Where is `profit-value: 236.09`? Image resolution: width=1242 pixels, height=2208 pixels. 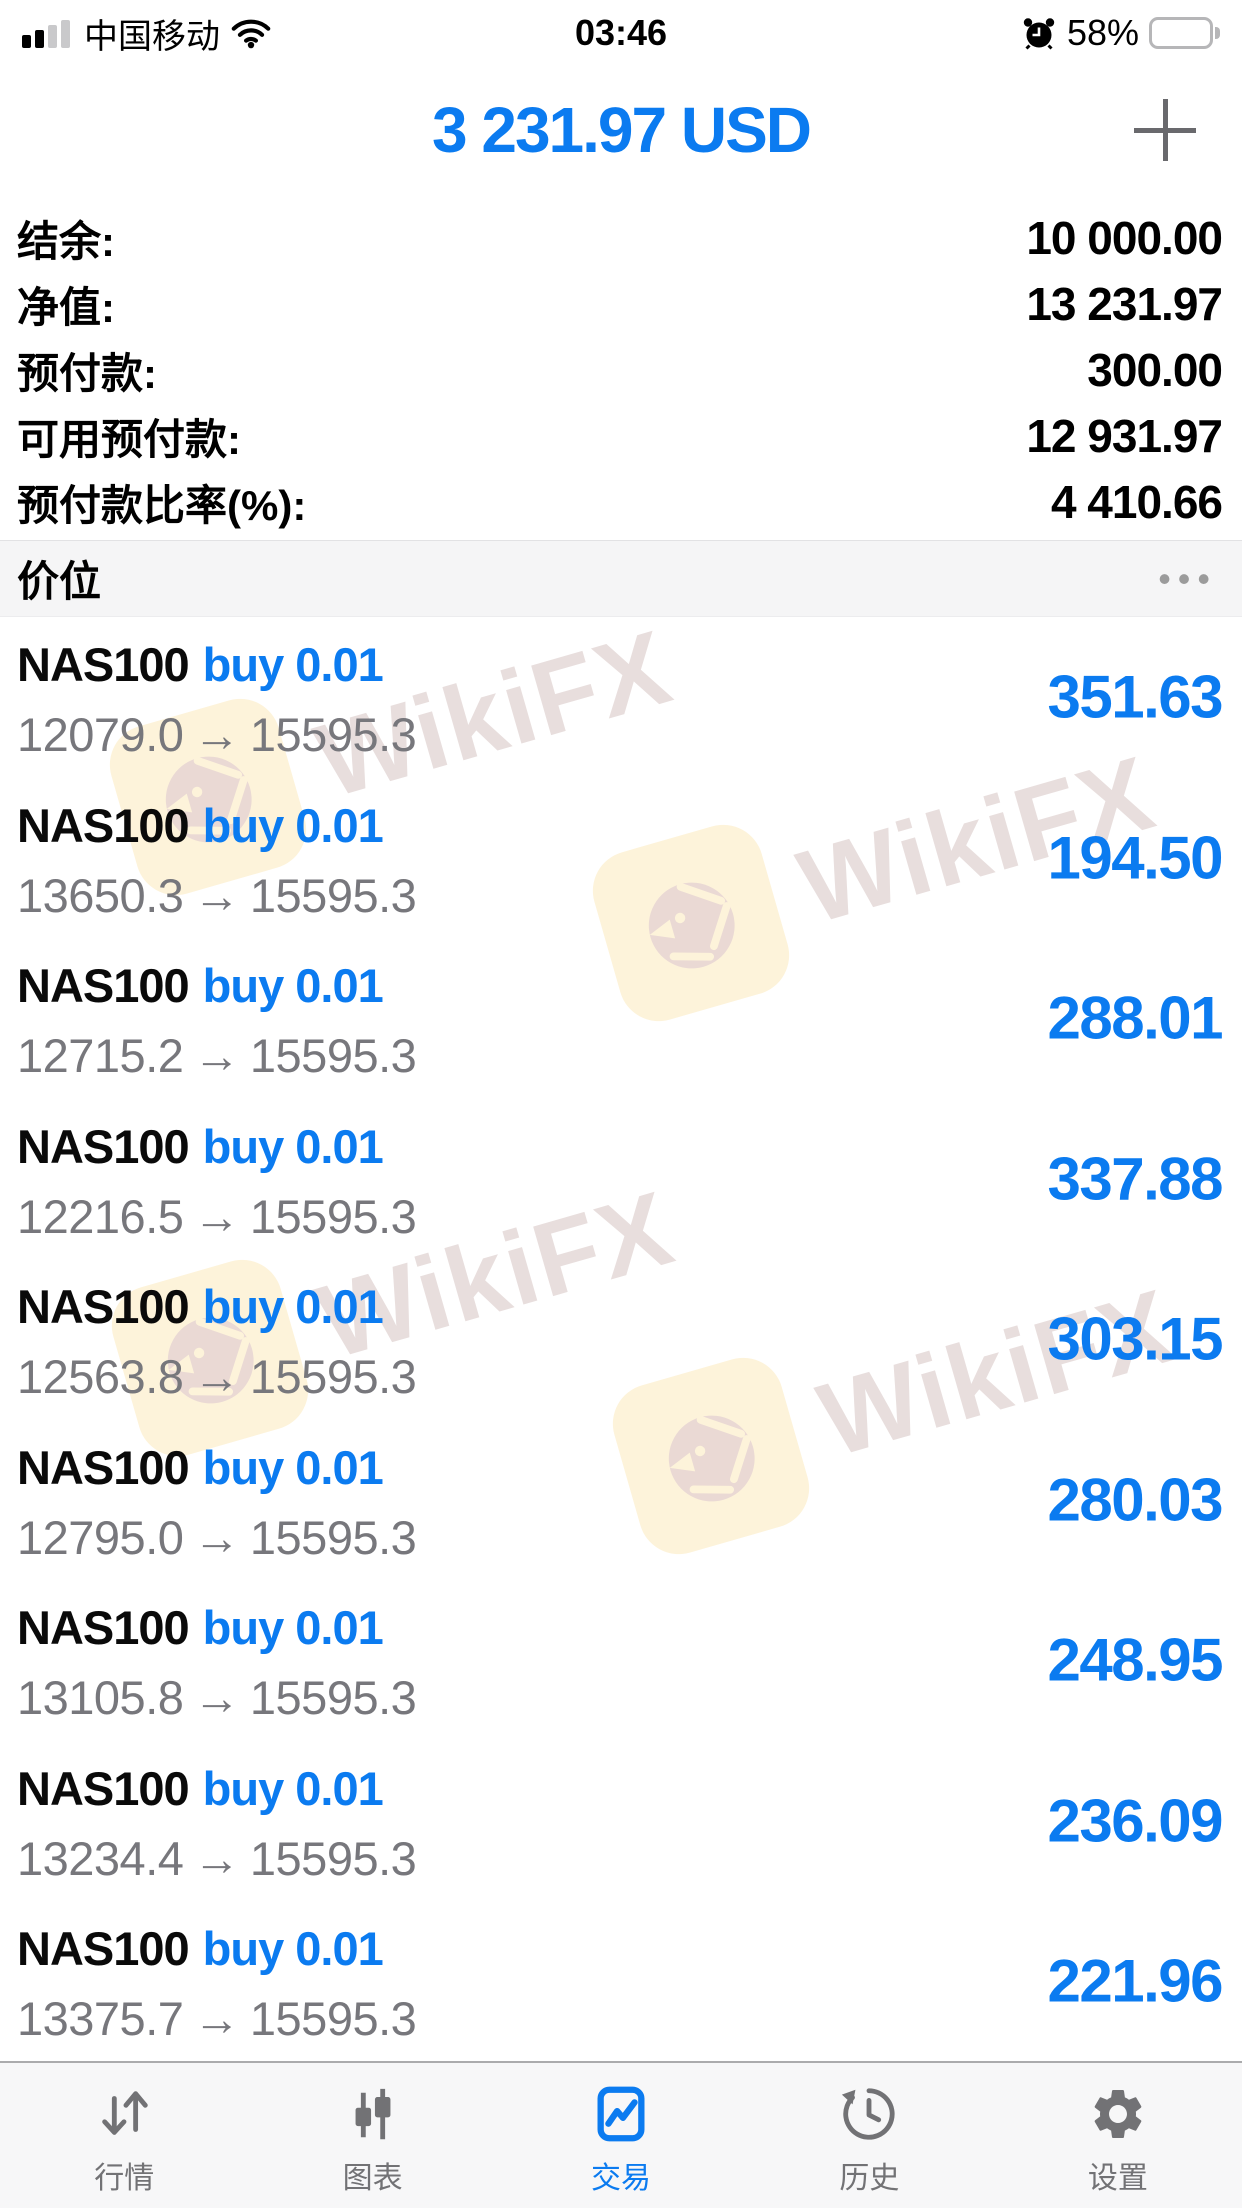 profit-value: 236.09 is located at coordinates (1135, 1821).